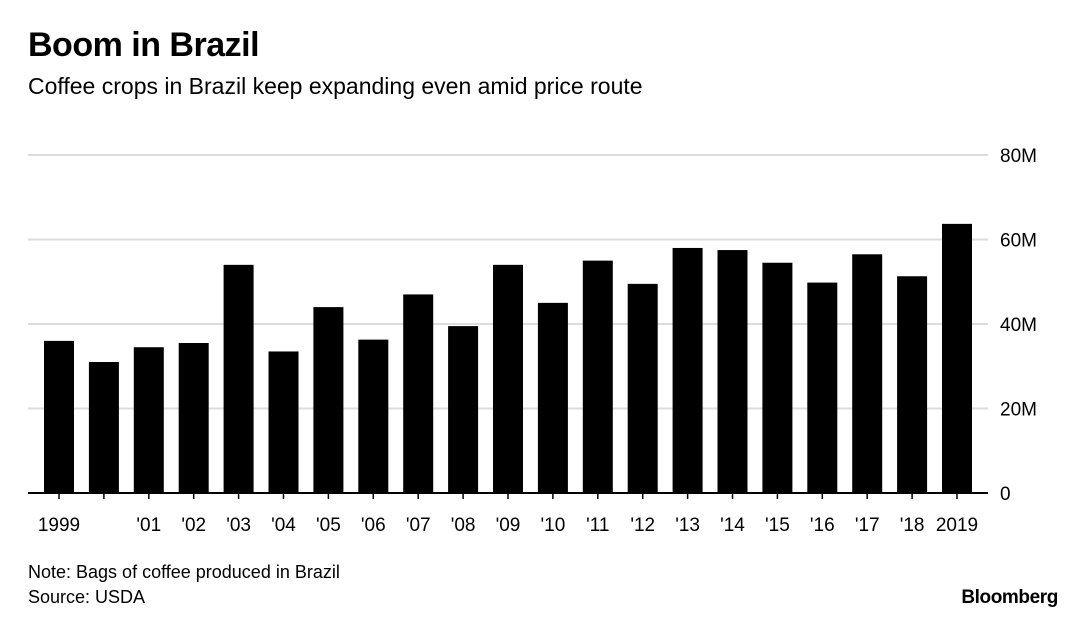  I want to click on x-tick-label: '18, so click(912, 525).